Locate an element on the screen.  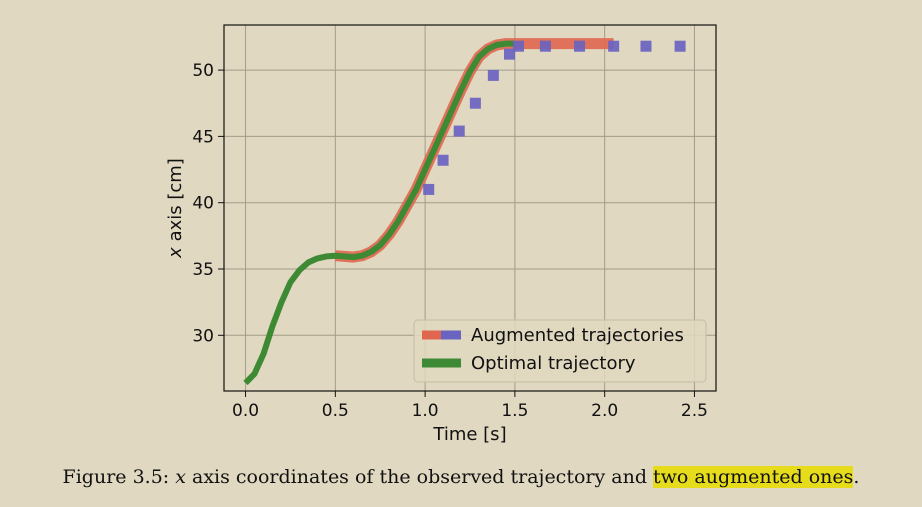
y-tick-label: 30 is located at coordinates (203, 336).